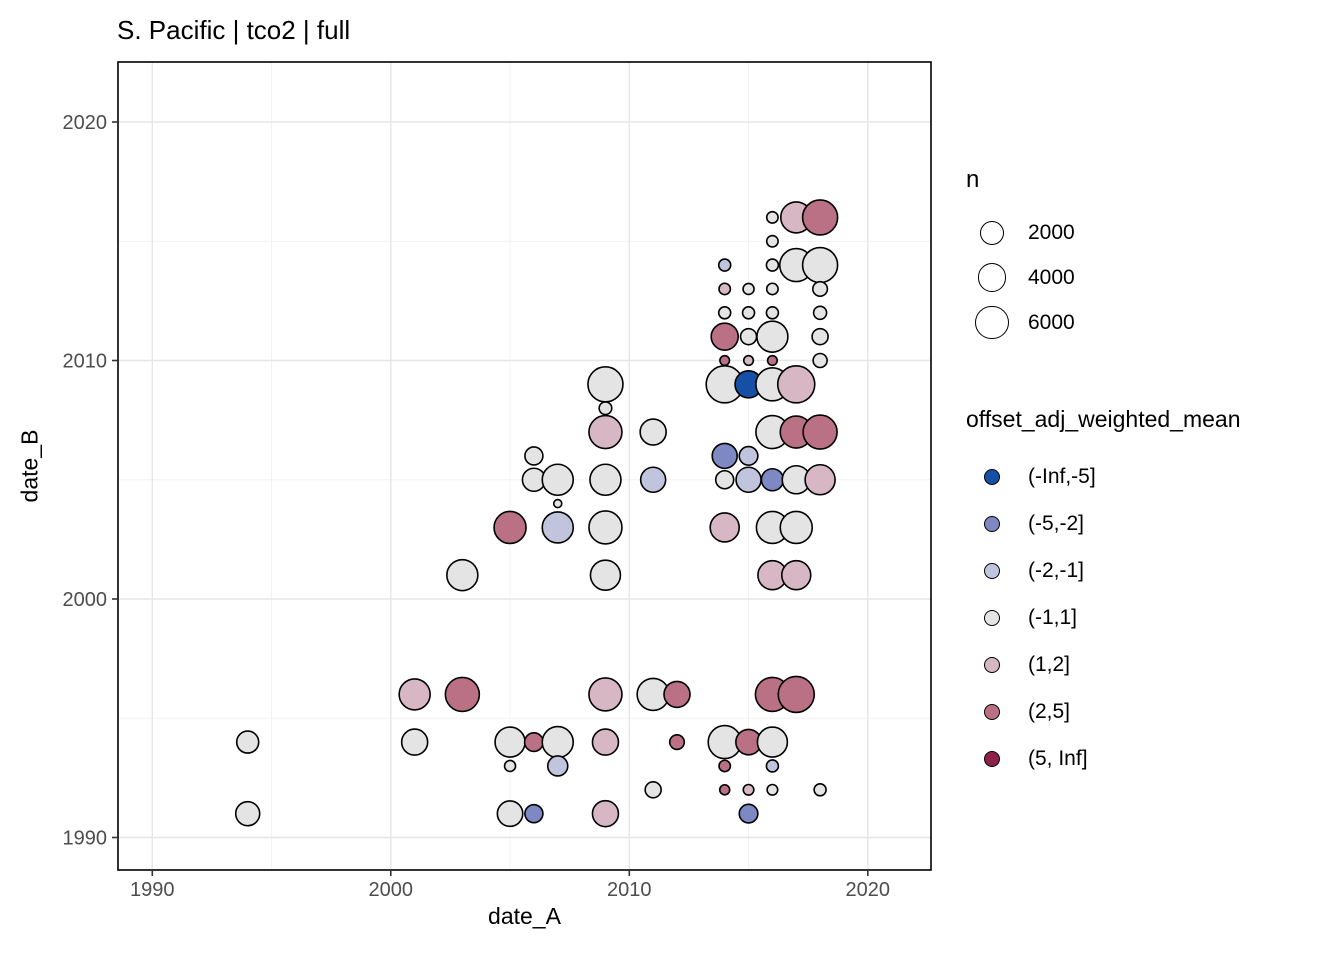  Describe the element at coordinates (1051, 322) in the screenshot. I see `size-legend-label: 6000` at that location.